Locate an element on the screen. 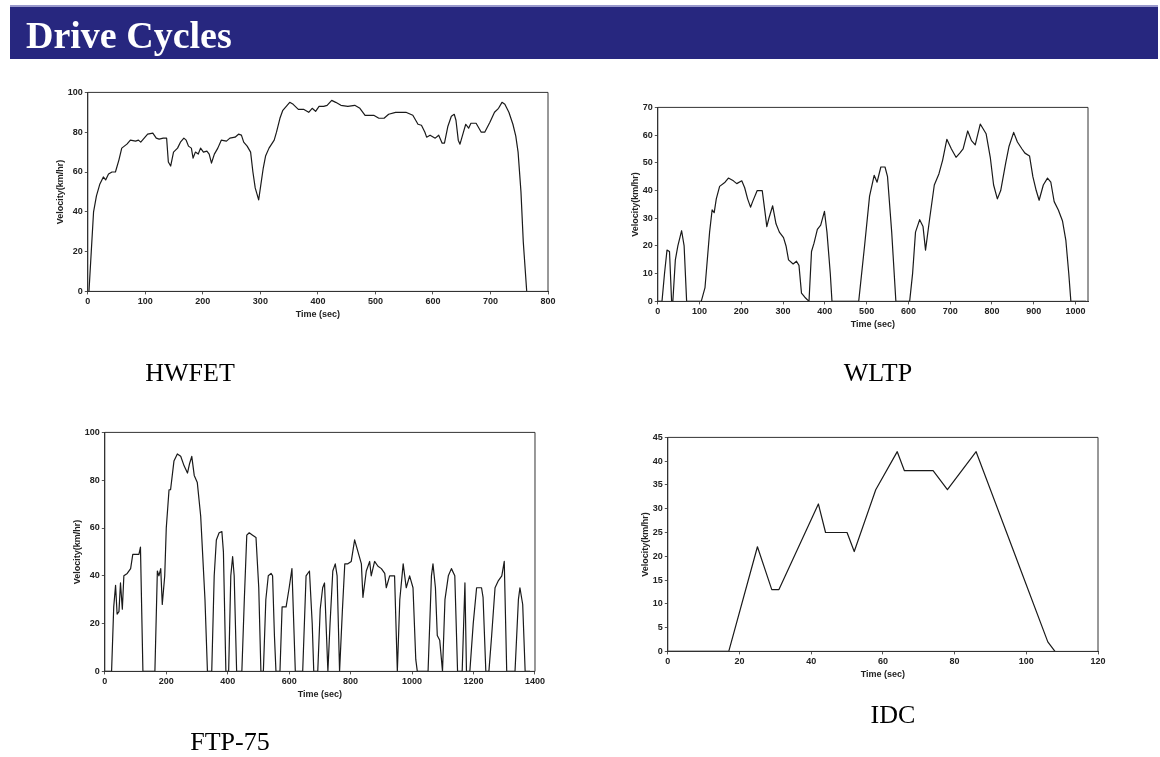 The image size is (1160, 757). text: Drive Cycles is located at coordinates (129, 35).